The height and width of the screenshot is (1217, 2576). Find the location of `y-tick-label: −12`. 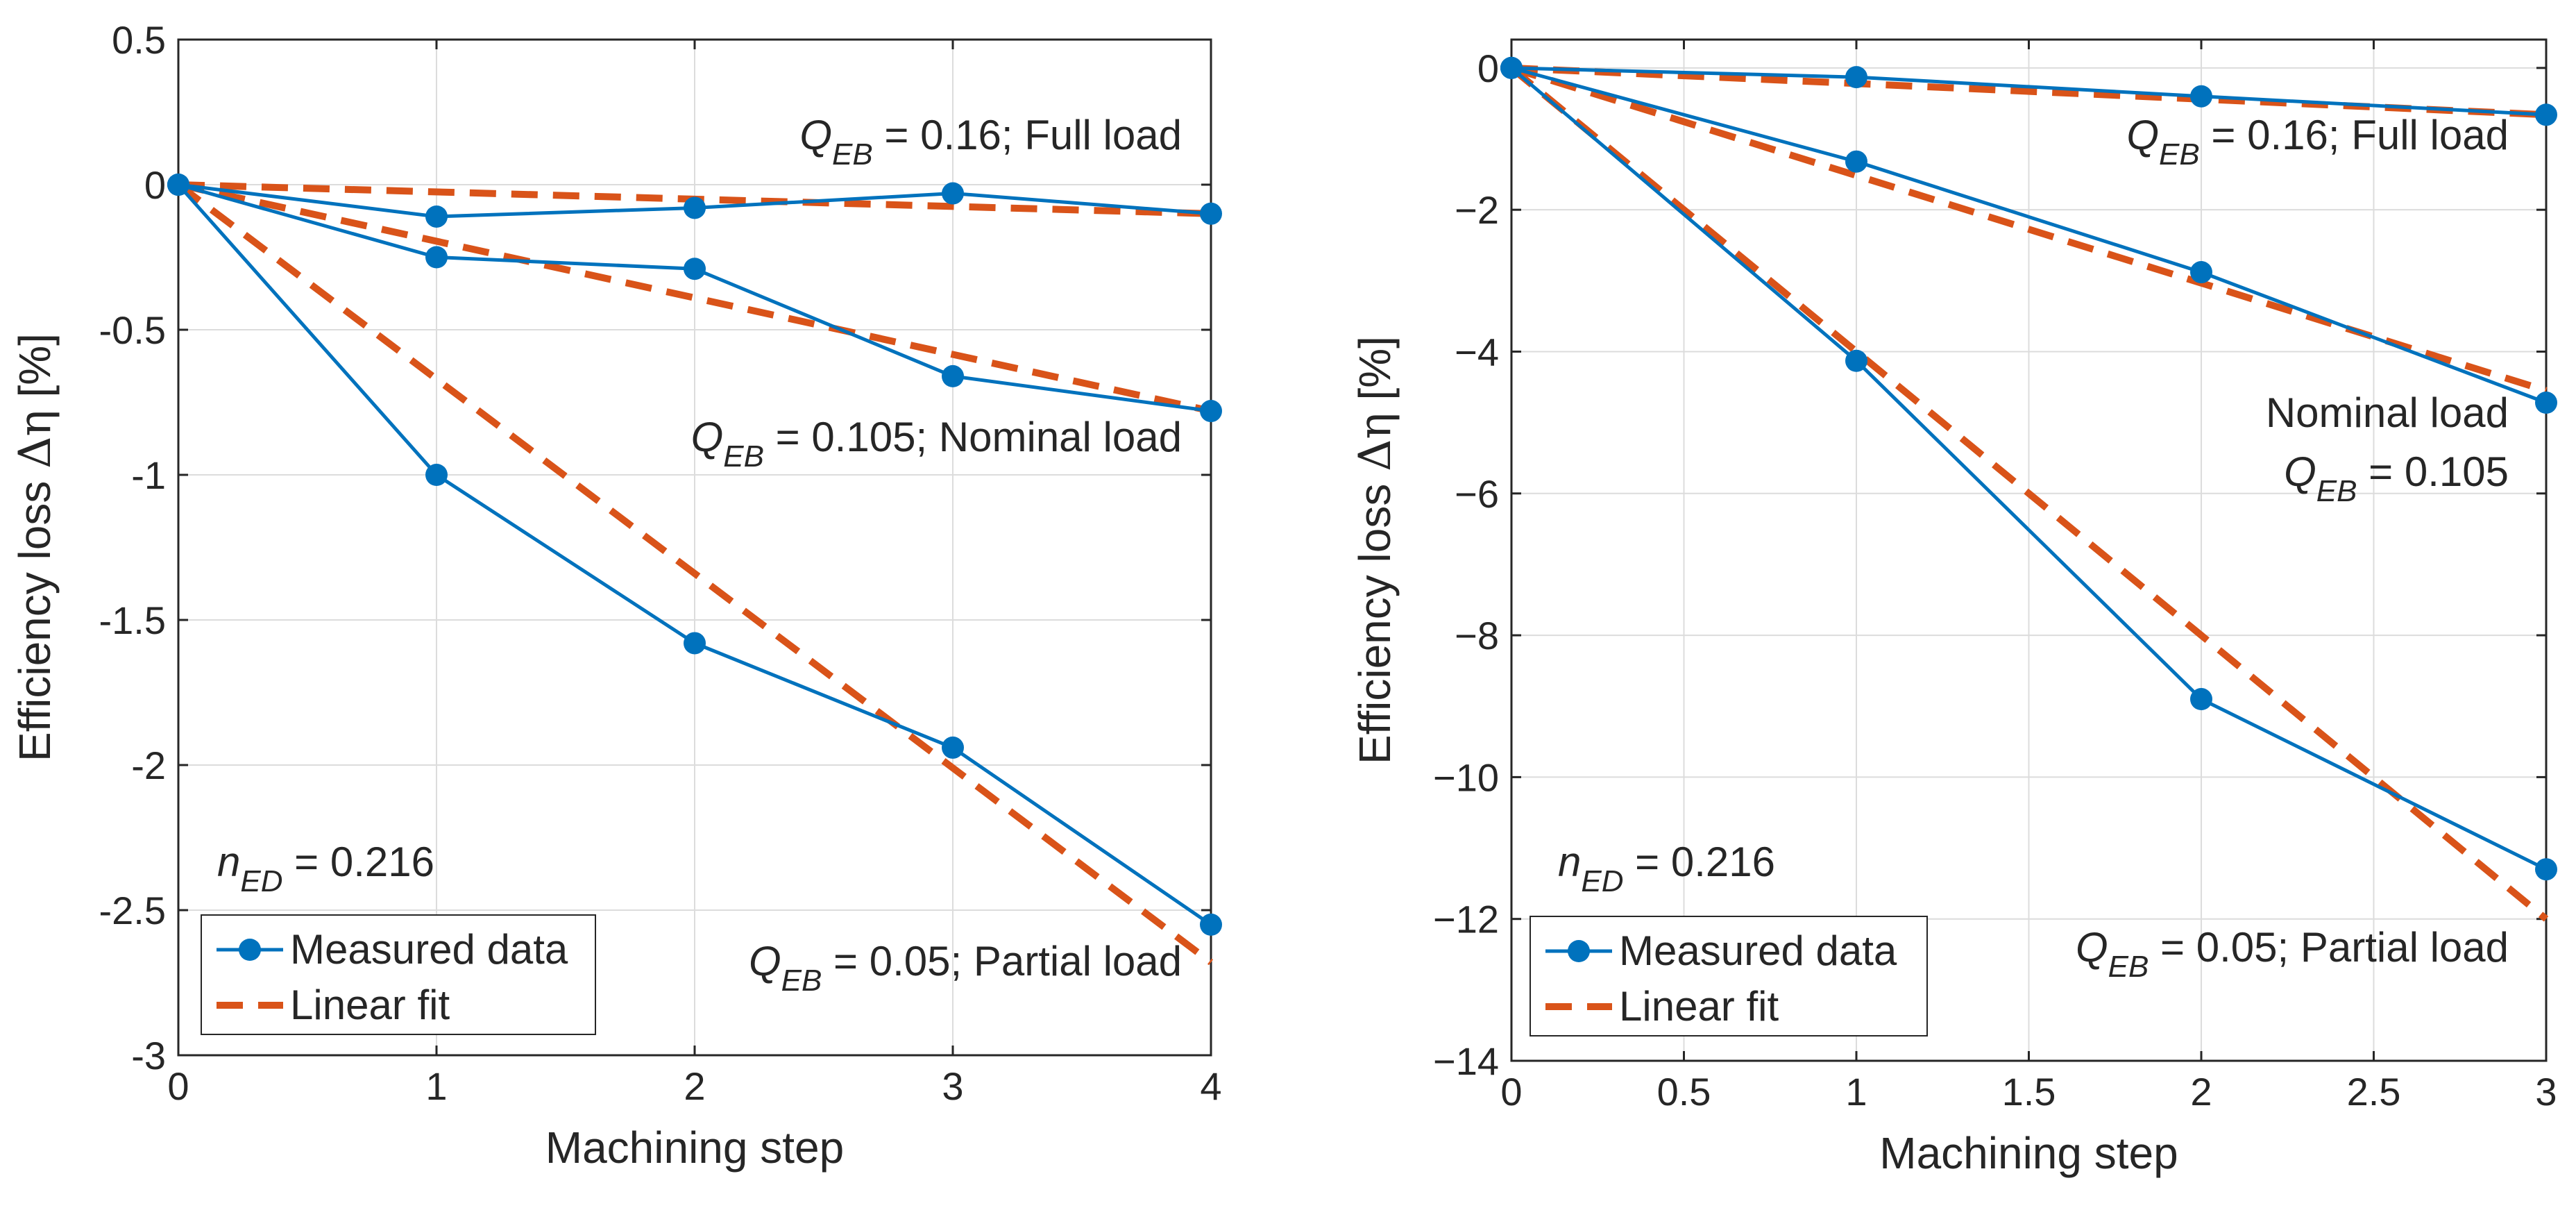

y-tick-label: −12 is located at coordinates (1466, 920).